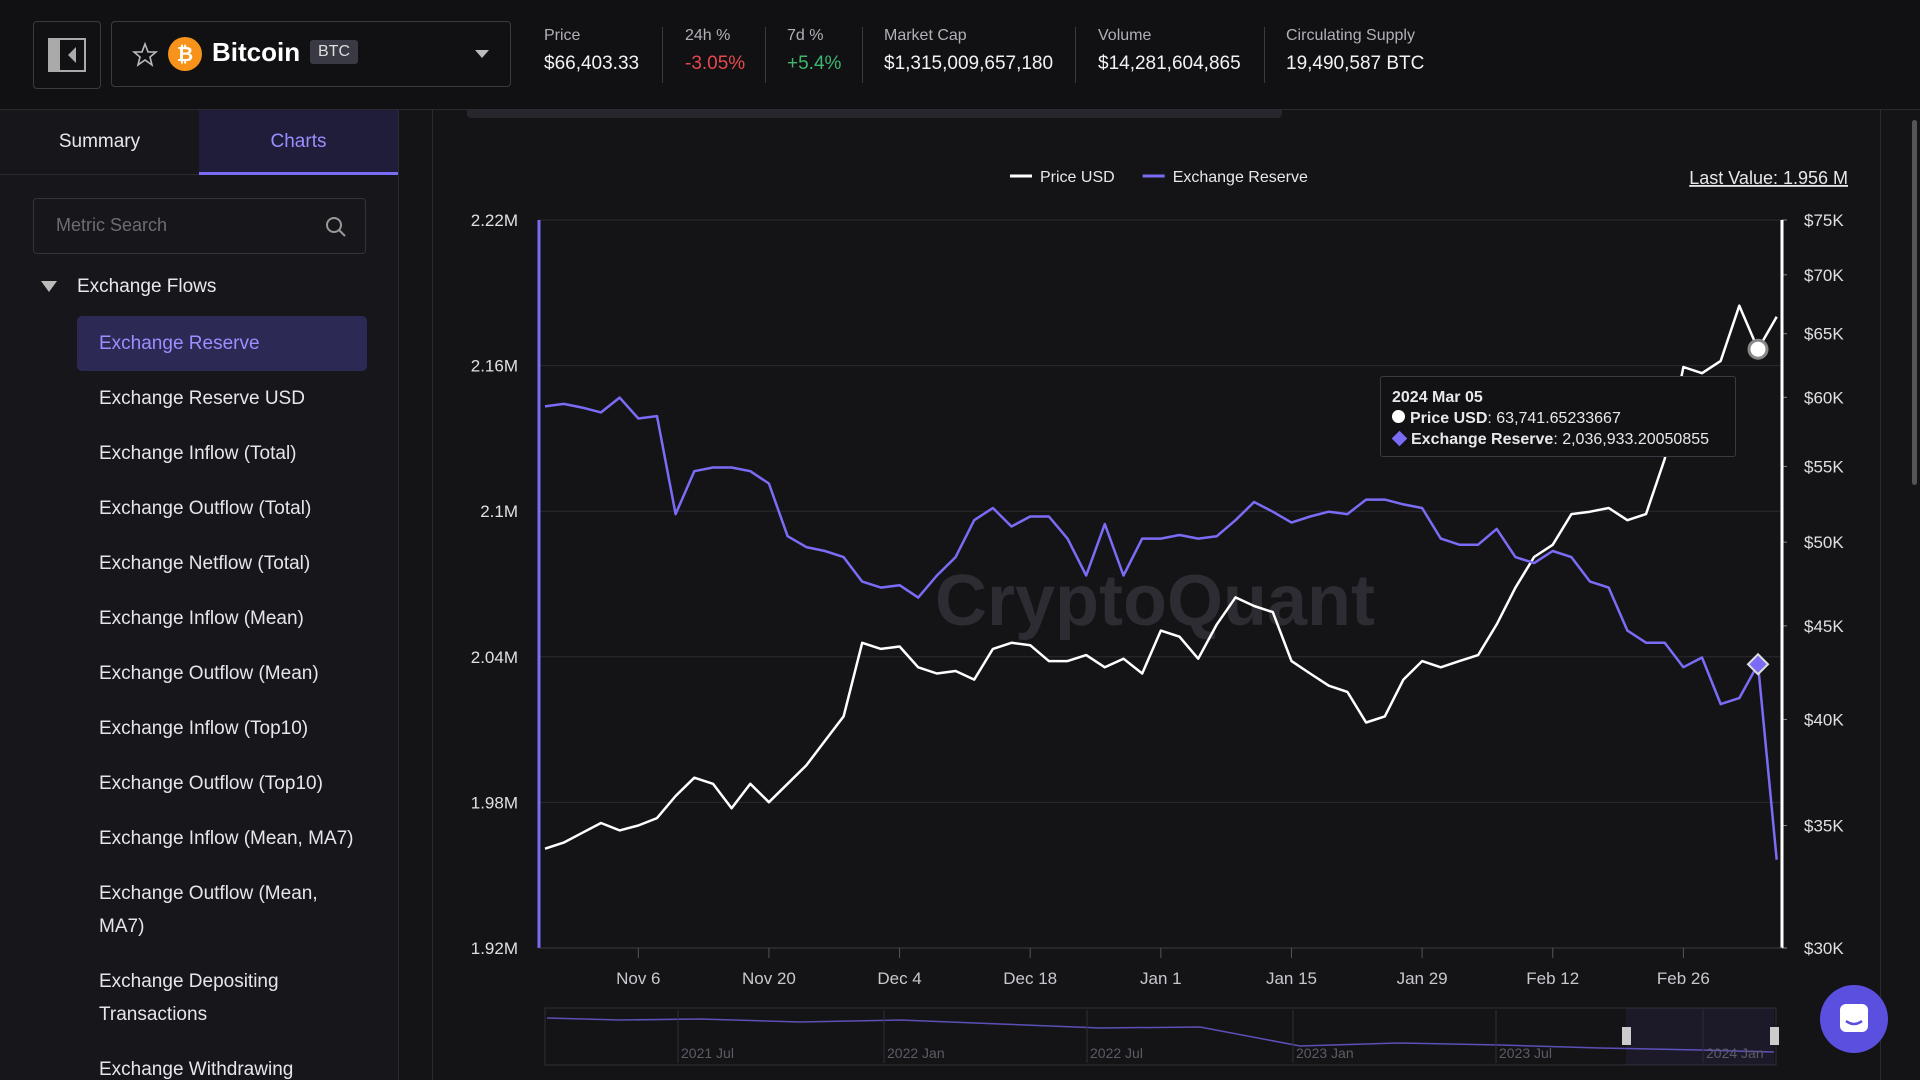 This screenshot has height=1080, width=1920. Describe the element at coordinates (1552, 978) in the screenshot. I see `x-tick-label: Feb 12` at that location.